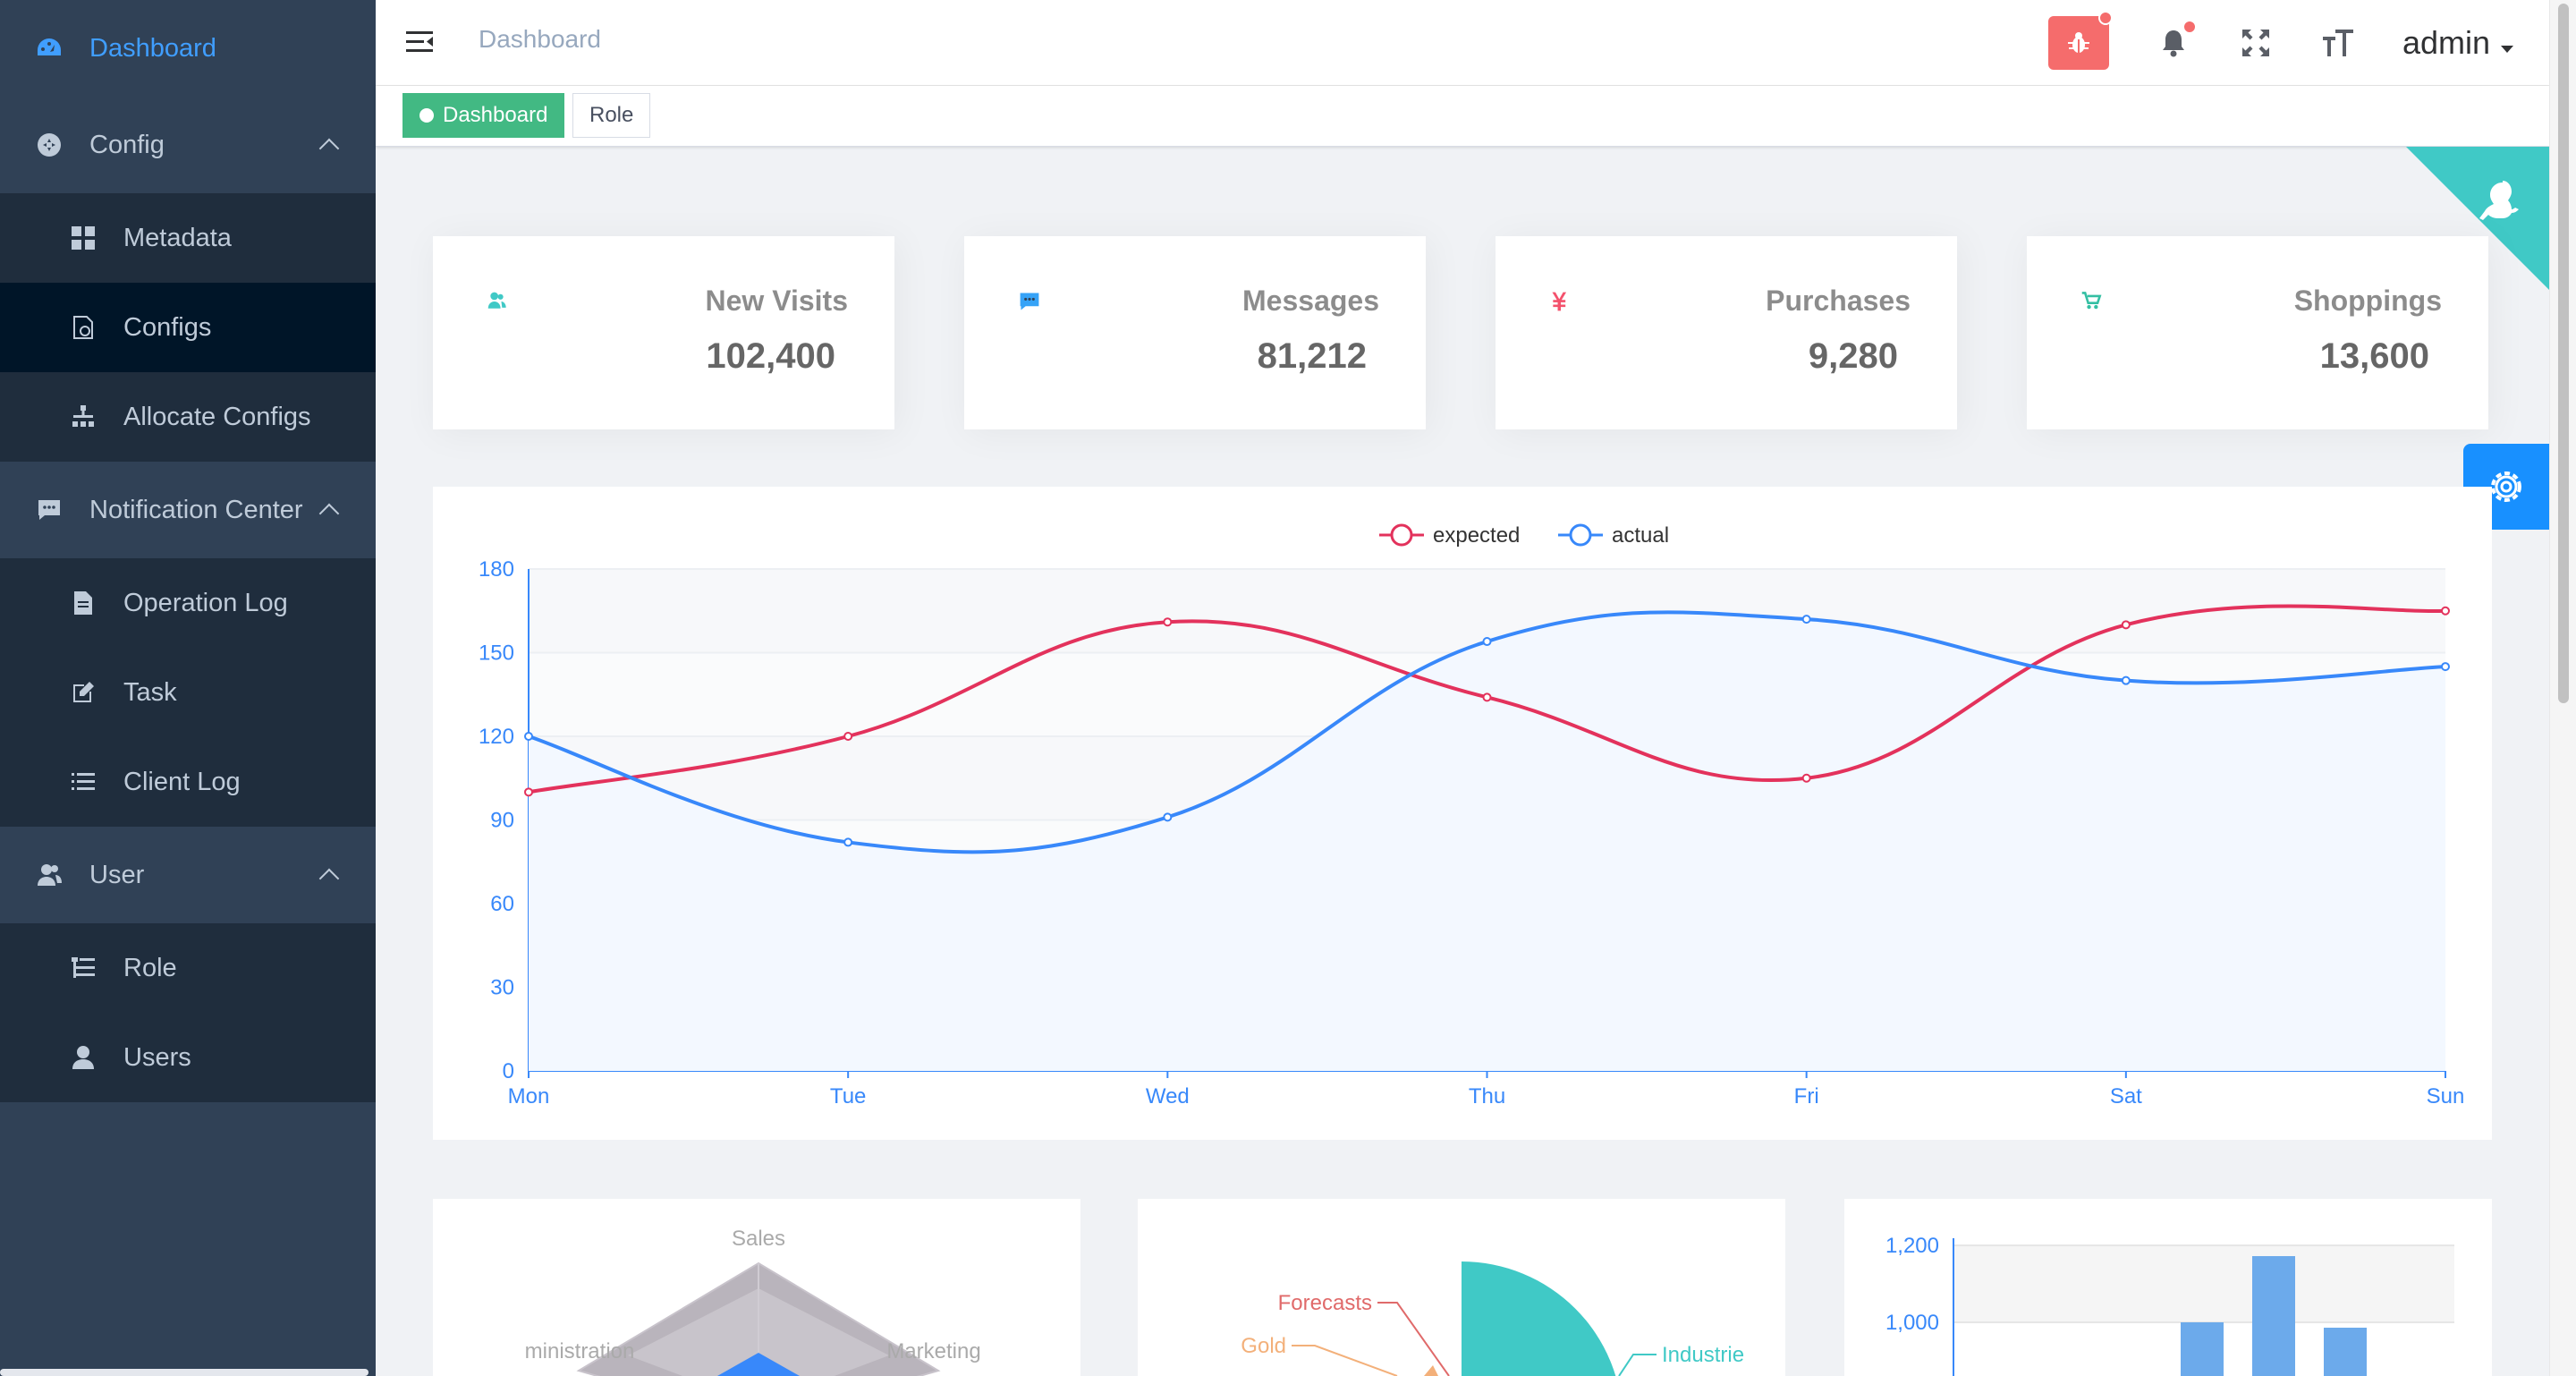  I want to click on scrollbar-thumb, so click(2563, 354).